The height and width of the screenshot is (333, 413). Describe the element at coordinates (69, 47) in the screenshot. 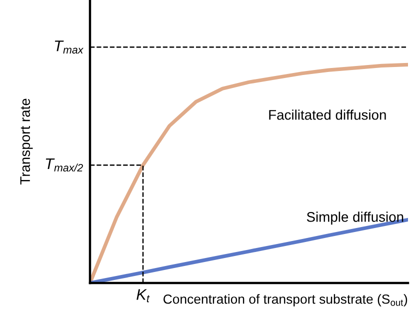

I see `ref-line-label: T$_{max}$` at that location.